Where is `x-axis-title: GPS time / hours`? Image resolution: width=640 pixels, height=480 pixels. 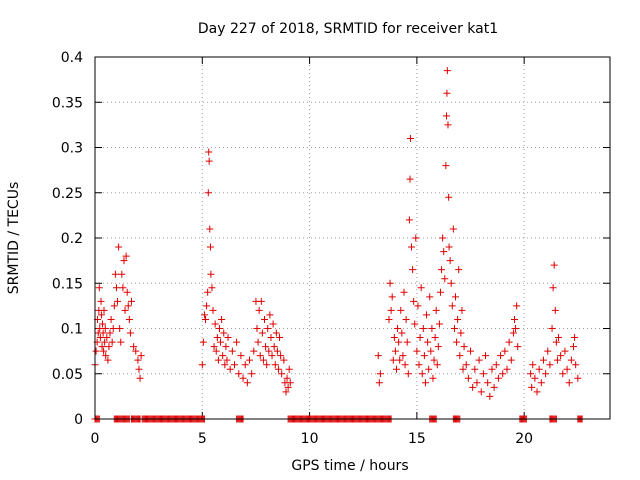
x-axis-title: GPS time / hours is located at coordinates (349, 466).